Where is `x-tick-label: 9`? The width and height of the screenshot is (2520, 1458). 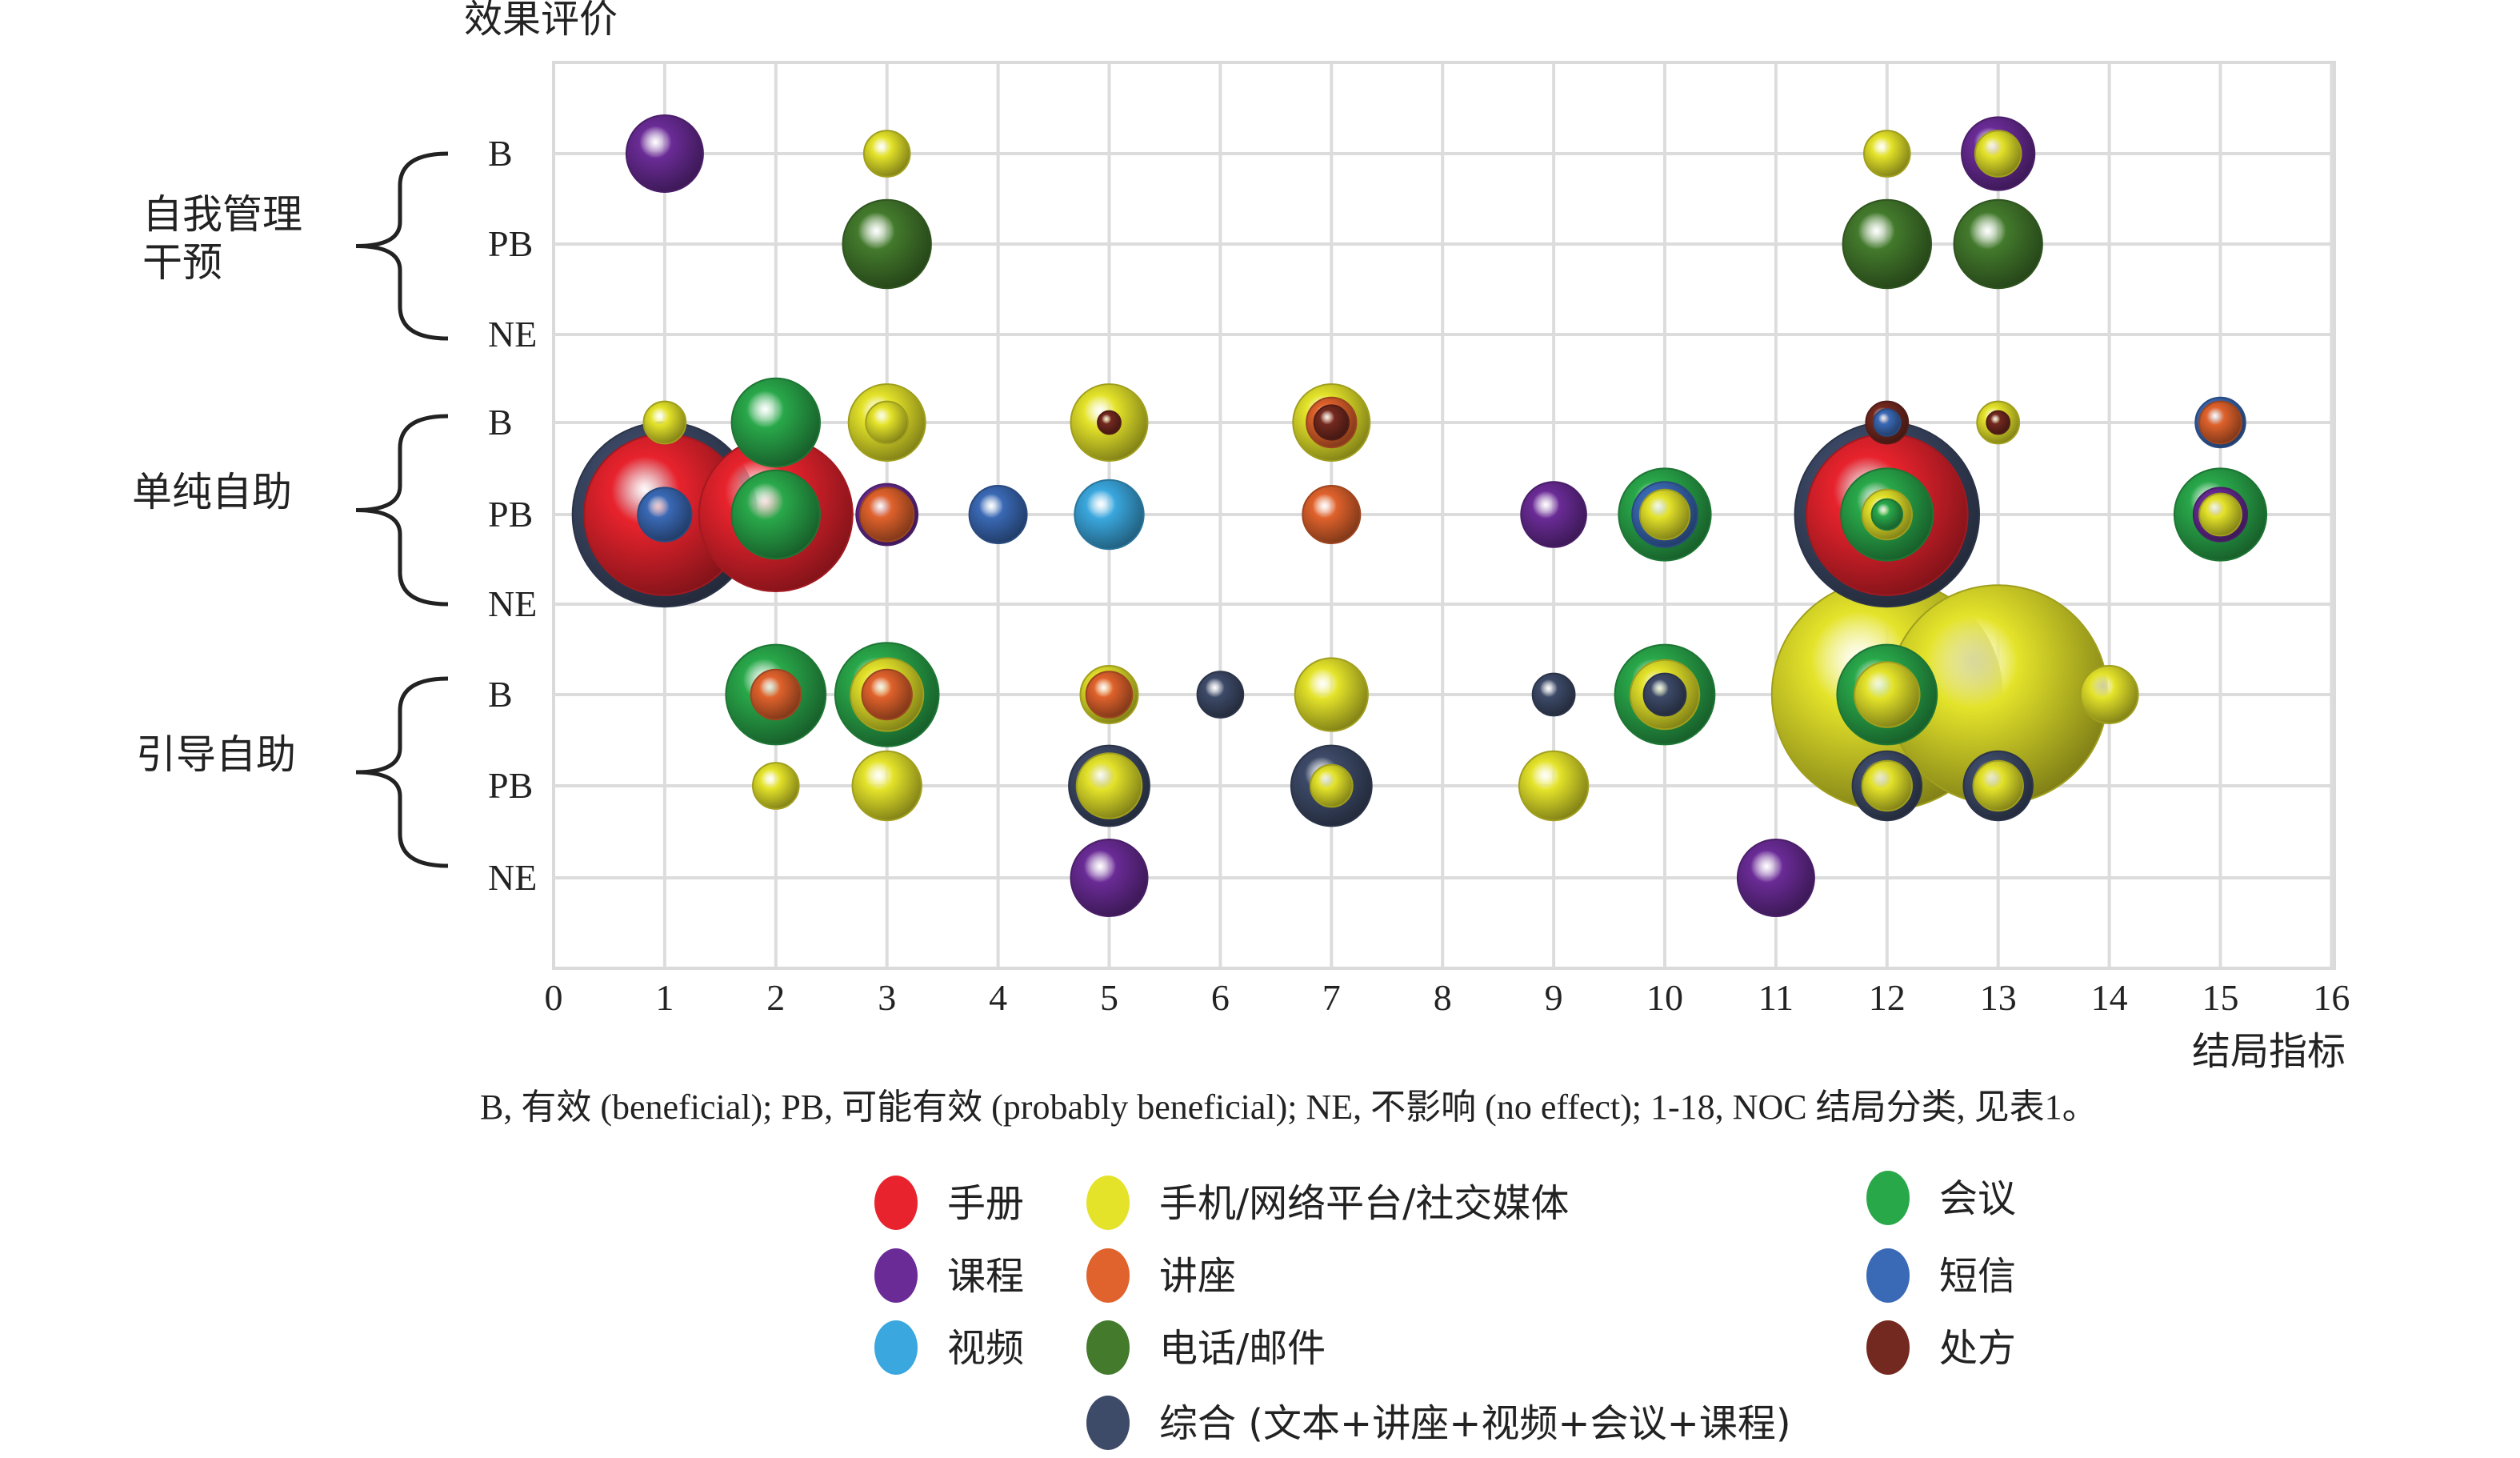
x-tick-label: 9 is located at coordinates (1554, 997).